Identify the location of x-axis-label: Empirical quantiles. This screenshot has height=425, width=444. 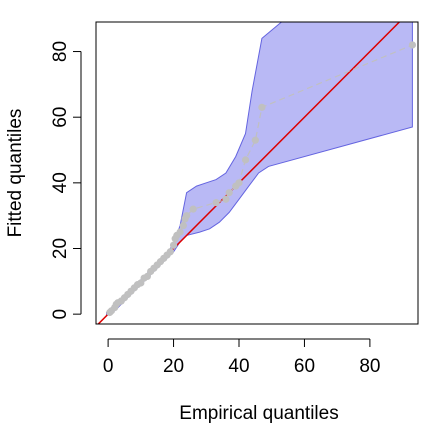
(258, 413).